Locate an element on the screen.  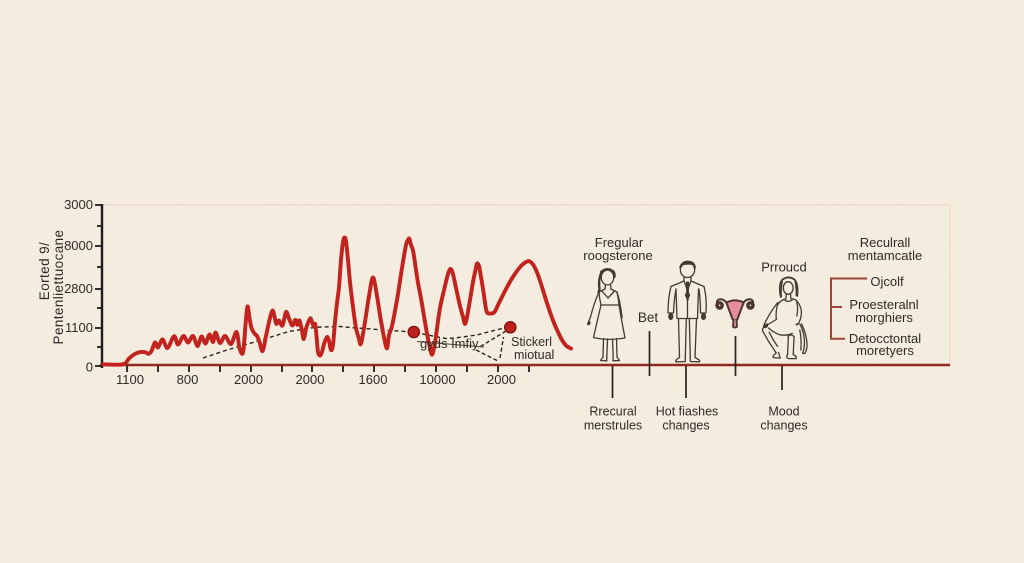
svg-text: moretyers is located at coordinates (885, 350).